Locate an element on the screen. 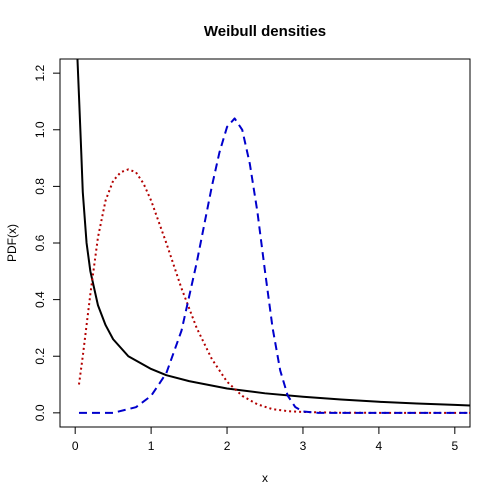 The height and width of the screenshot is (500, 500). x-tick-label: 3 is located at coordinates (303, 446).